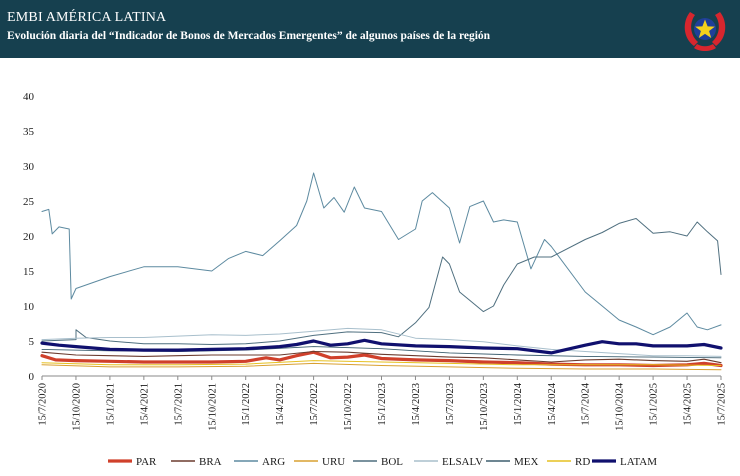 Image resolution: width=740 pixels, height=476 pixels. What do you see at coordinates (273, 462) in the screenshot?
I see `legend-label-arg: ARG` at bounding box center [273, 462].